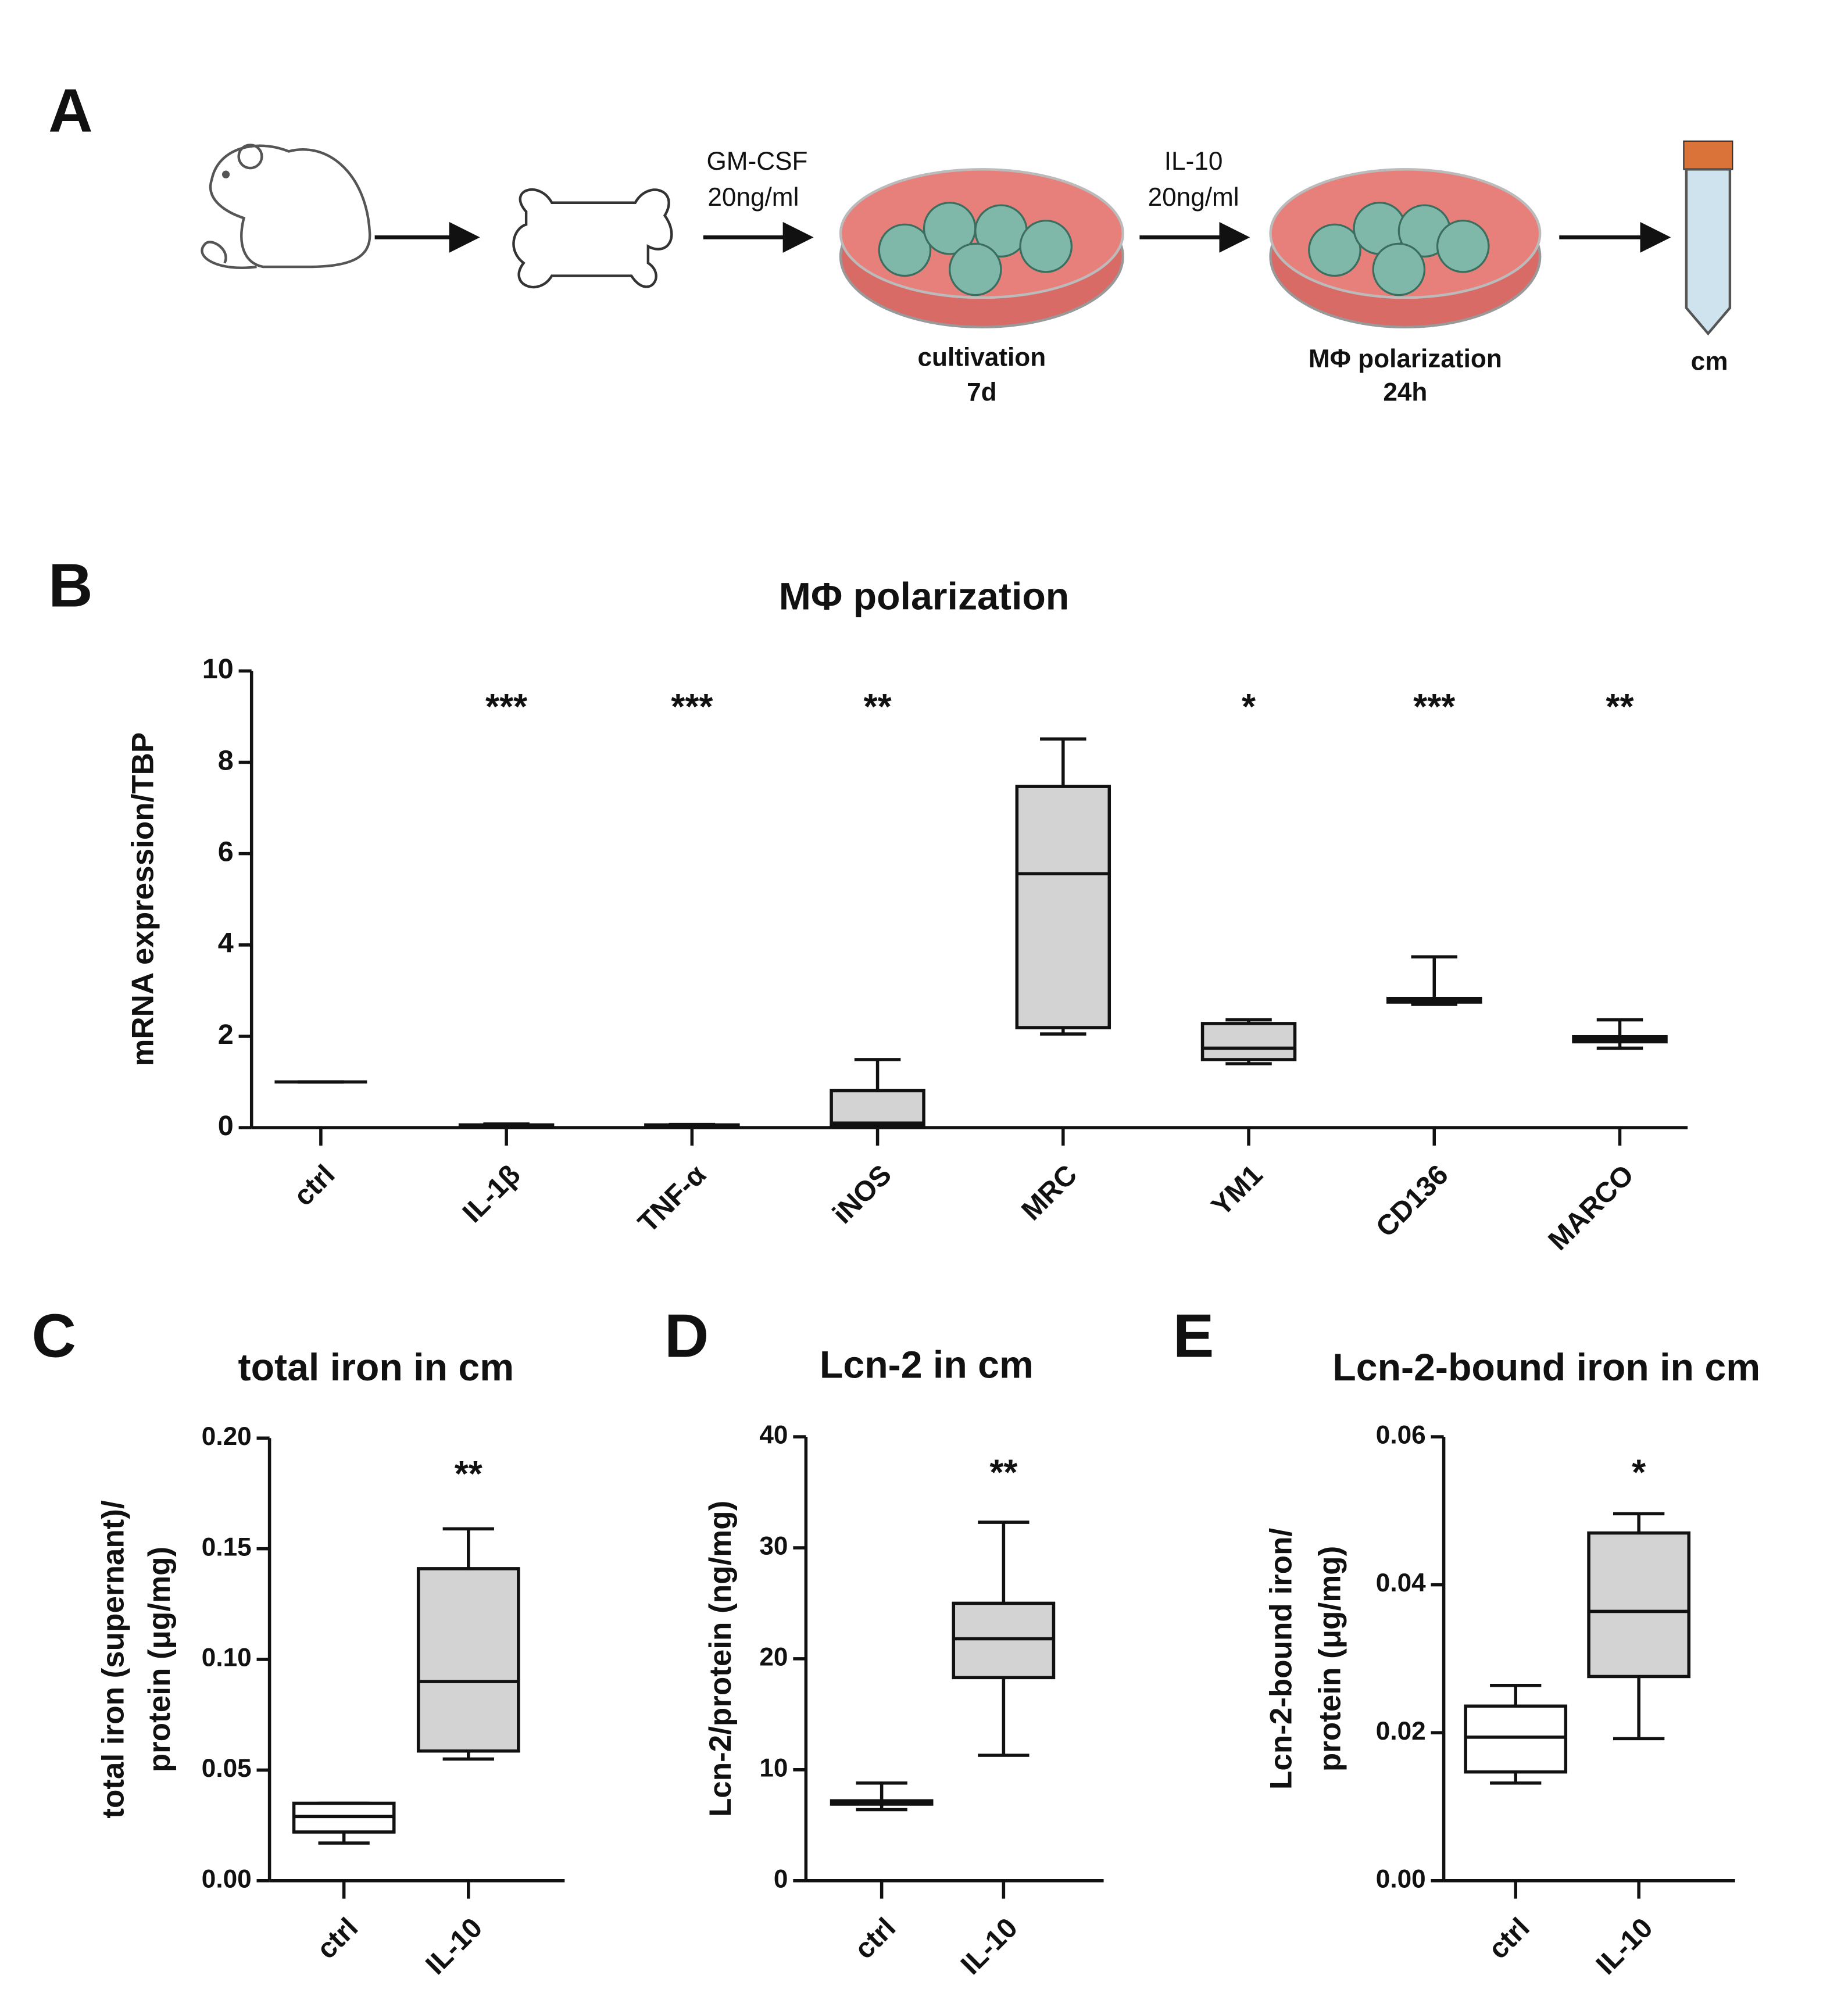 Image resolution: width=1848 pixels, height=2000 pixels. Describe the element at coordinates (54, 1335) in the screenshot. I see `panel-letter: C` at that location.